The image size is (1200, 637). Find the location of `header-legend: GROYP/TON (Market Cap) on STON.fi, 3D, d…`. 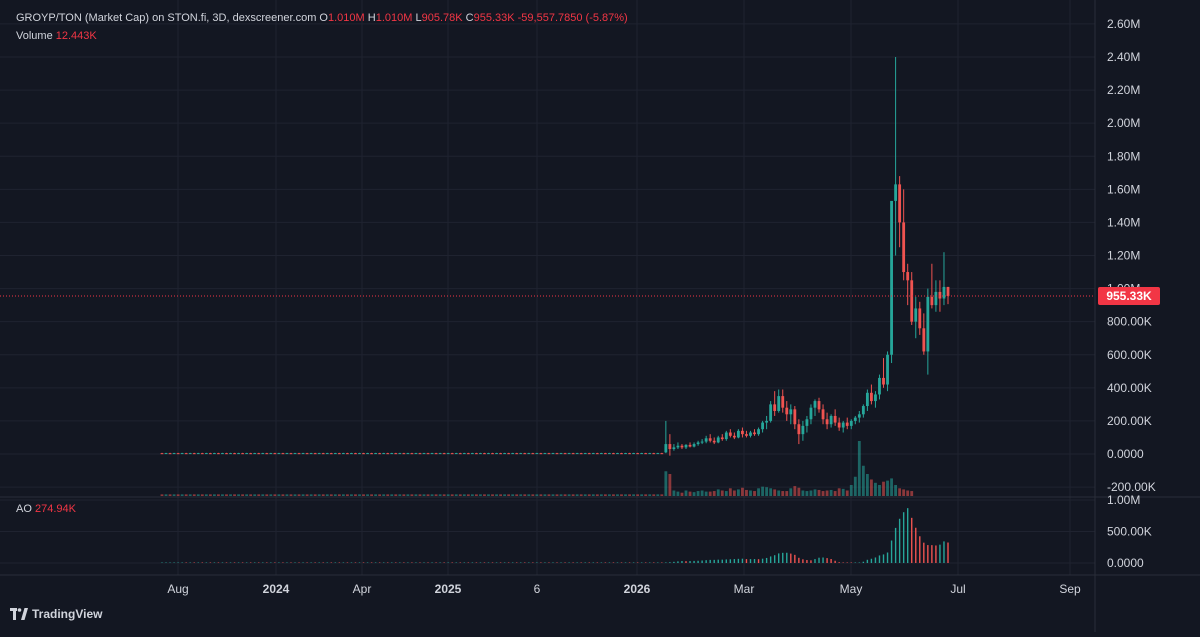

header-legend: GROYP/TON (Market Cap) on STON.fi, 3D, d… is located at coordinates (322, 18).